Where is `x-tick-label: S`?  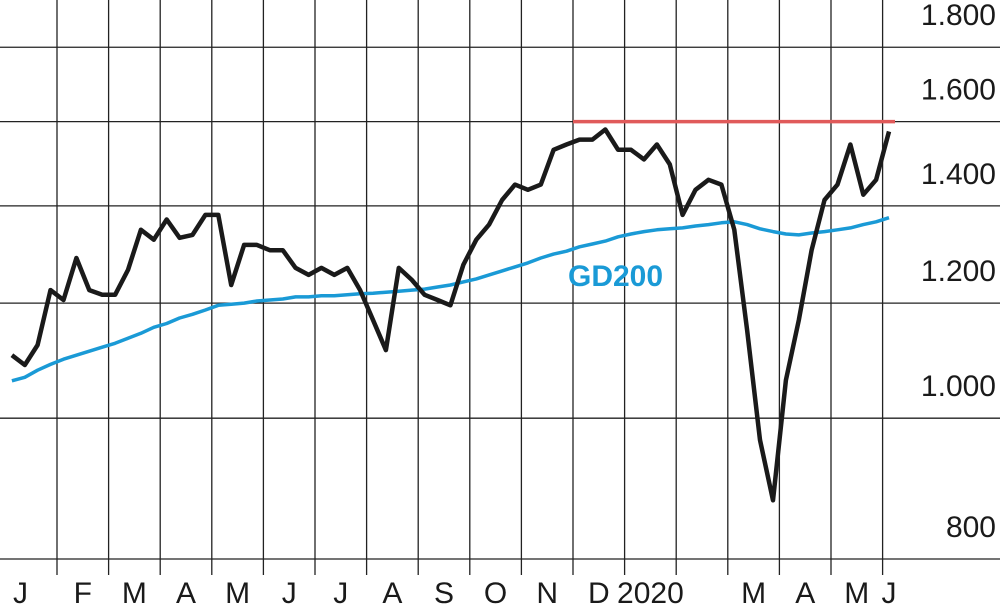
x-tick-label: S is located at coordinates (444, 593).